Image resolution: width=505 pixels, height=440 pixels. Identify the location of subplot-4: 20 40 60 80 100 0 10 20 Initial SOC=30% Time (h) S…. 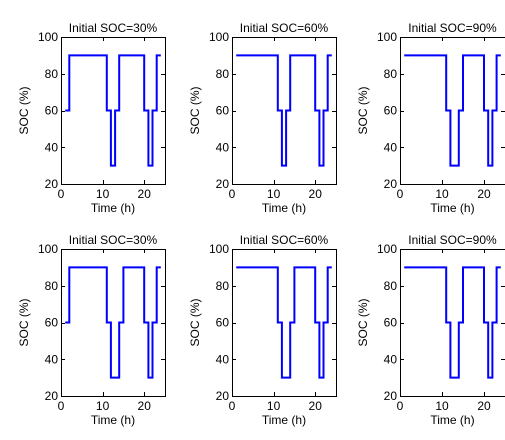
(91, 330).